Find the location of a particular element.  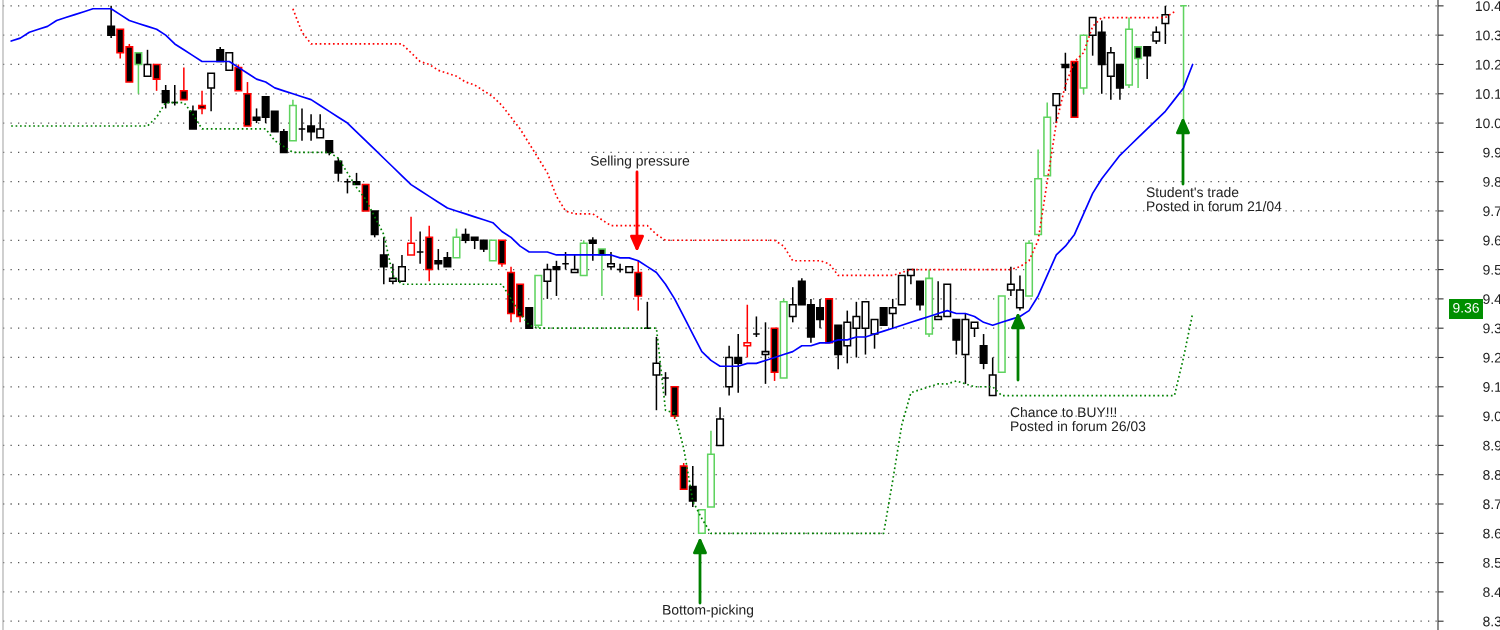

text: 9.36 is located at coordinates (1466, 307).